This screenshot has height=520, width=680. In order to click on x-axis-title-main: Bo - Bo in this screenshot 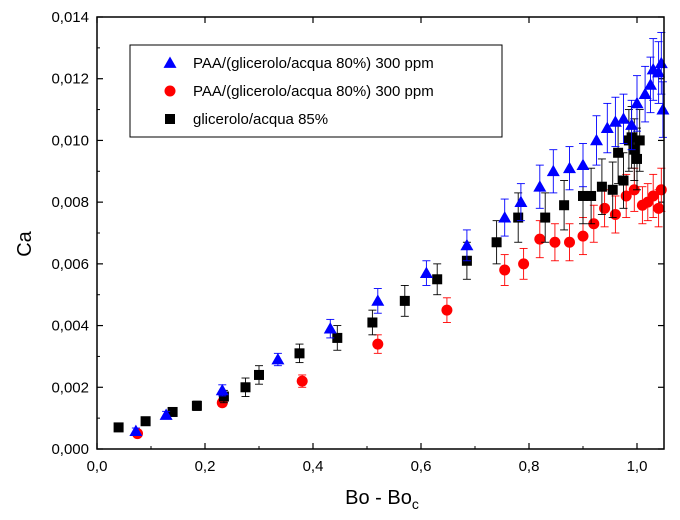, I will do `click(378, 498)`.